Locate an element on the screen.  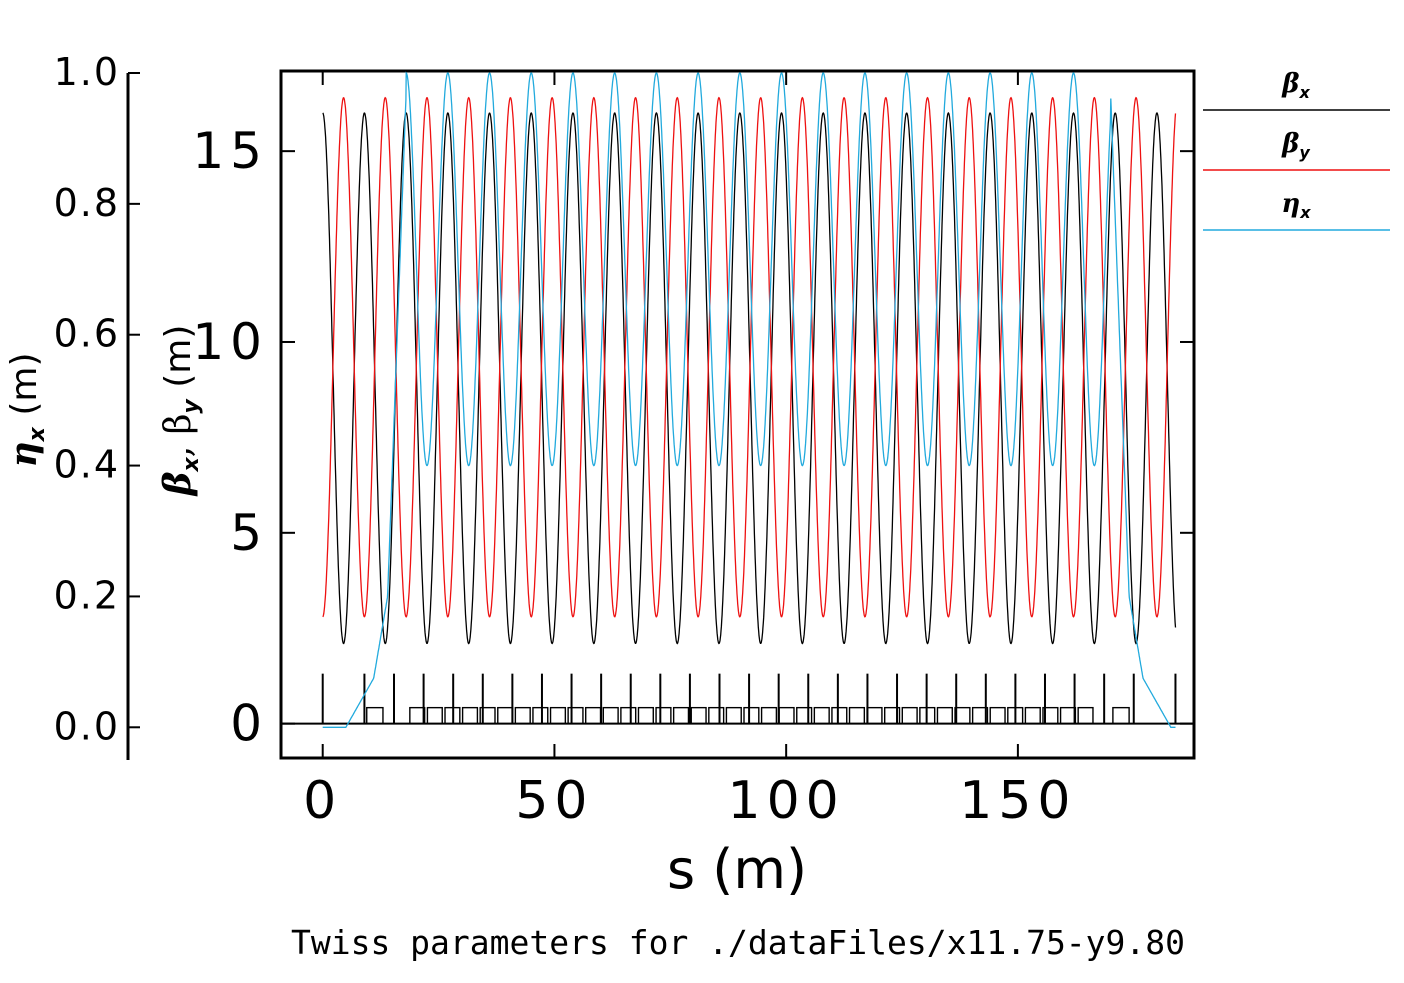
y-tick-label: 10 is located at coordinates (230, 342).